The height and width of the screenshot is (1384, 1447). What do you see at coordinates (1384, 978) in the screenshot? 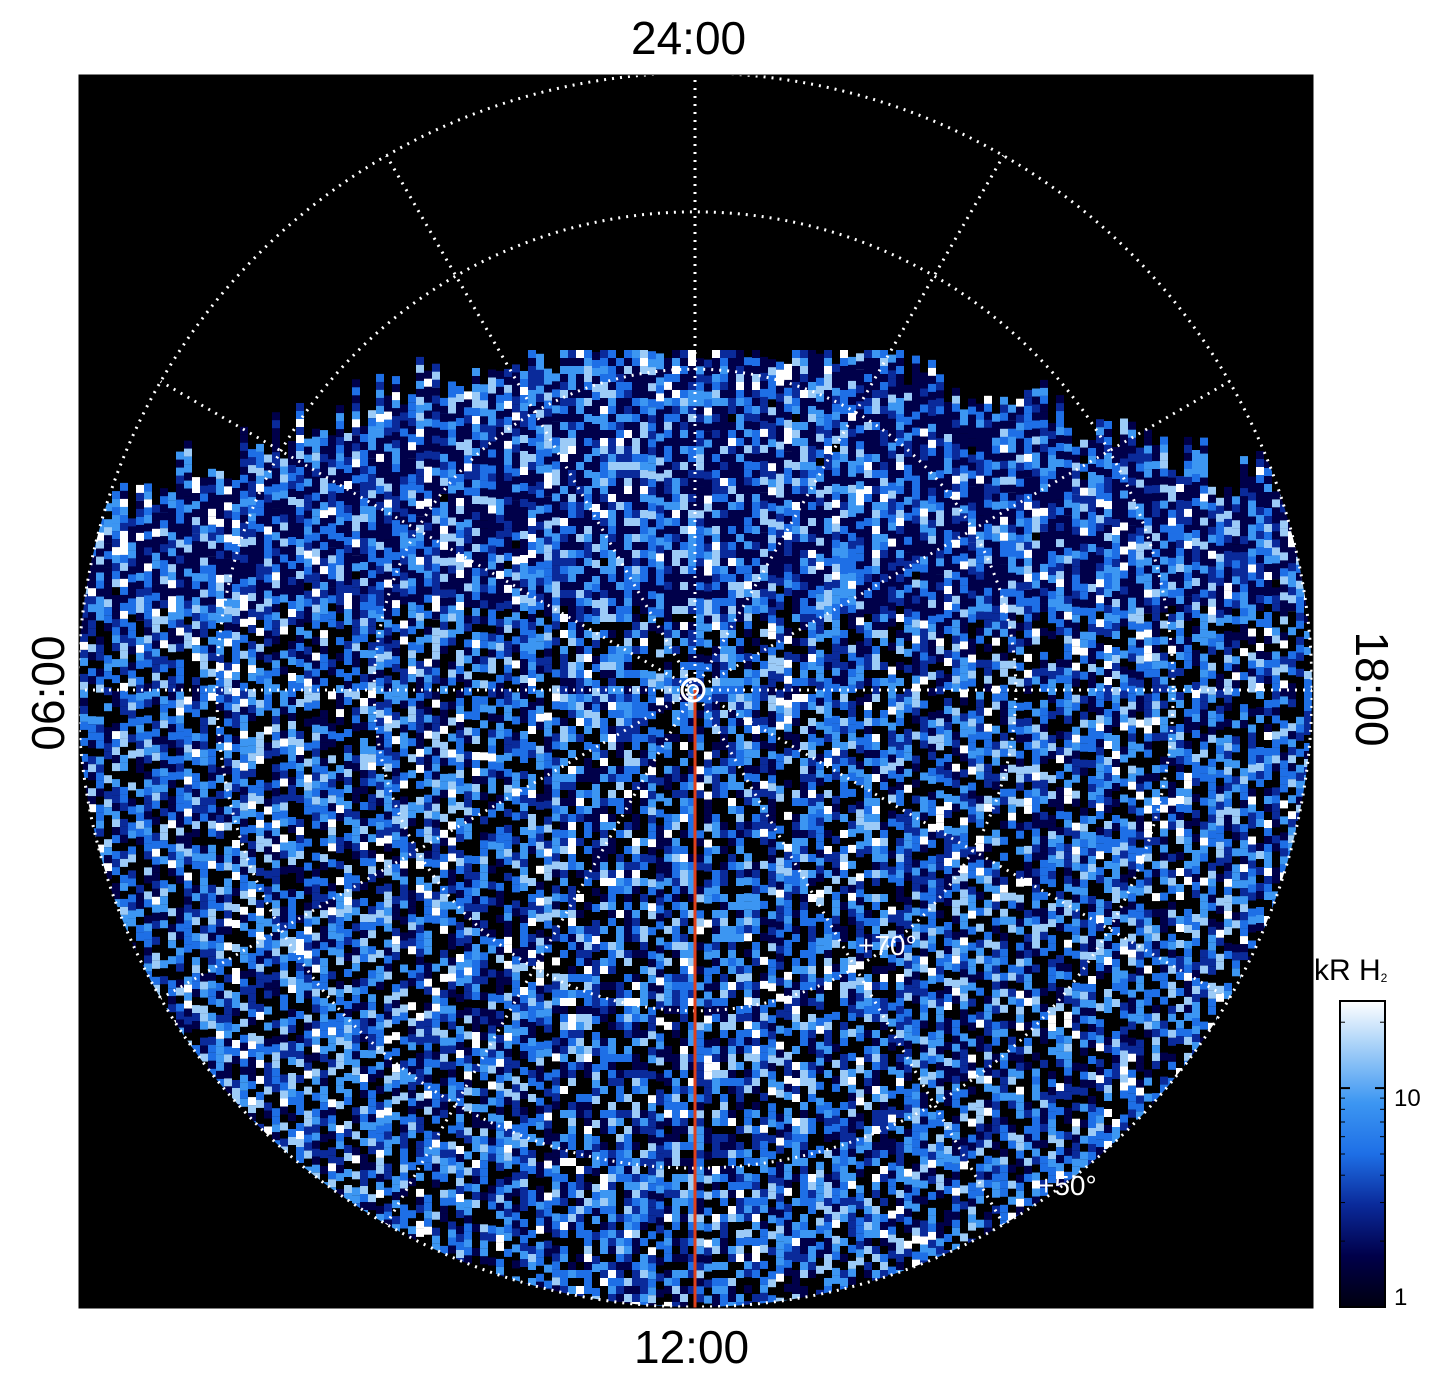
I see `colorbar-title-subscript: 2` at bounding box center [1384, 978].